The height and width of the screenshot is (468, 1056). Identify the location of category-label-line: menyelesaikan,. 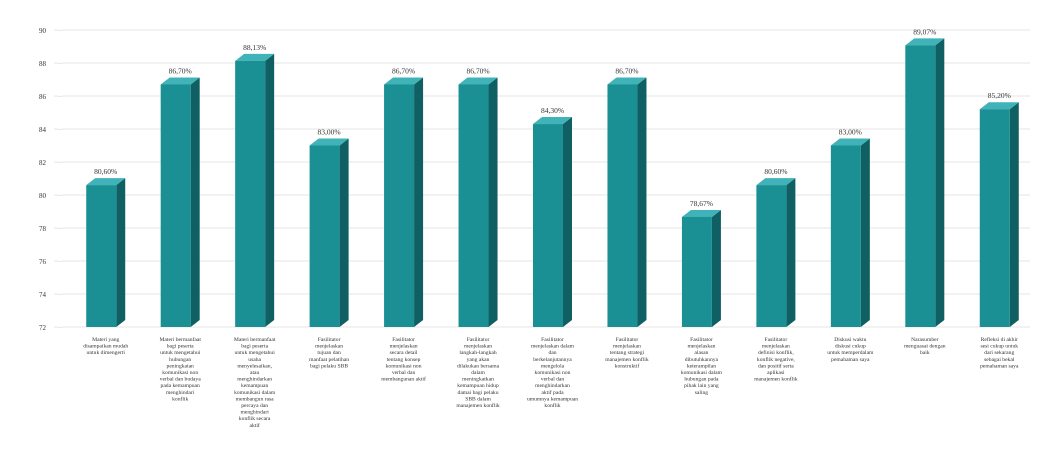
(254, 366).